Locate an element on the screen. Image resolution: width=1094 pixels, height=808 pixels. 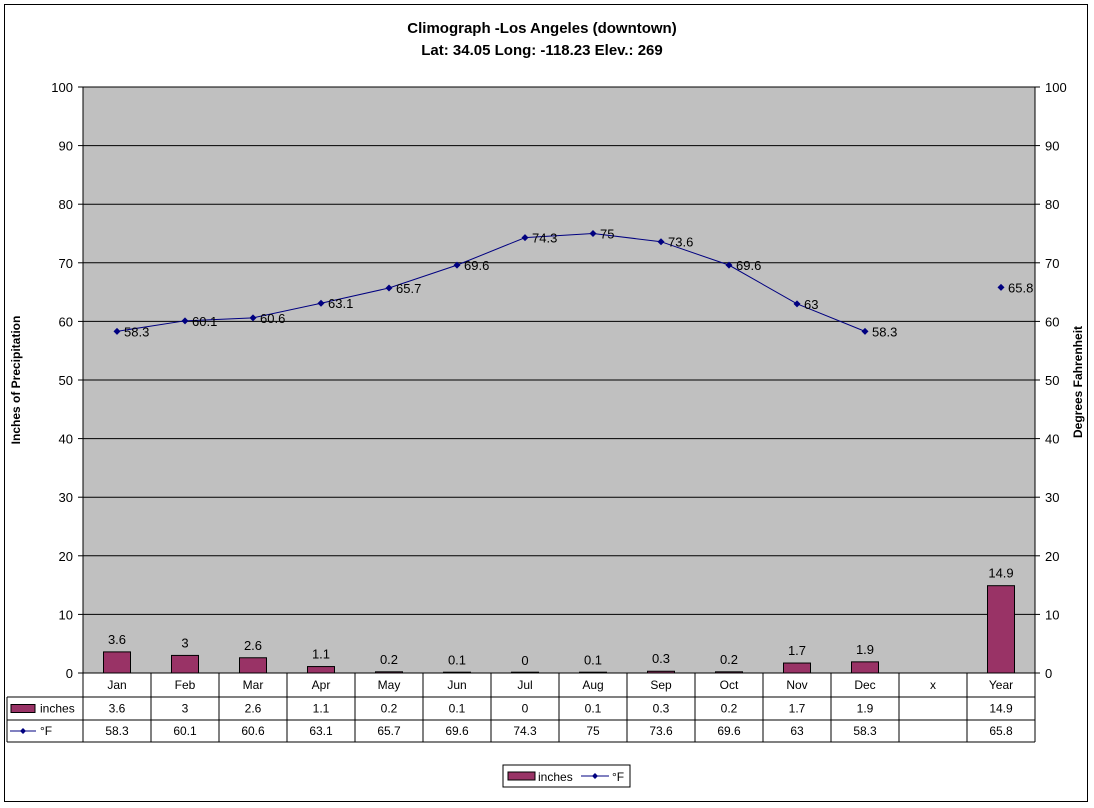
table-row-name: °F is located at coordinates (46, 731).